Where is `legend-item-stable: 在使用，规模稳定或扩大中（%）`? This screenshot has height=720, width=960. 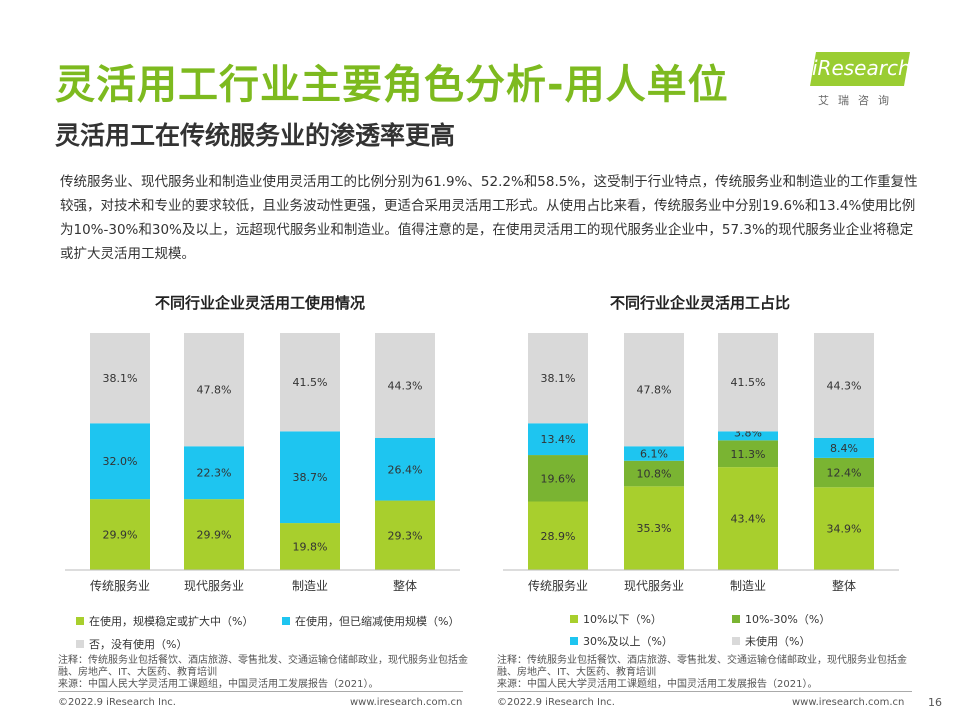 legend-item-stable: 在使用，规模稳定或扩大中（%） is located at coordinates (164, 621).